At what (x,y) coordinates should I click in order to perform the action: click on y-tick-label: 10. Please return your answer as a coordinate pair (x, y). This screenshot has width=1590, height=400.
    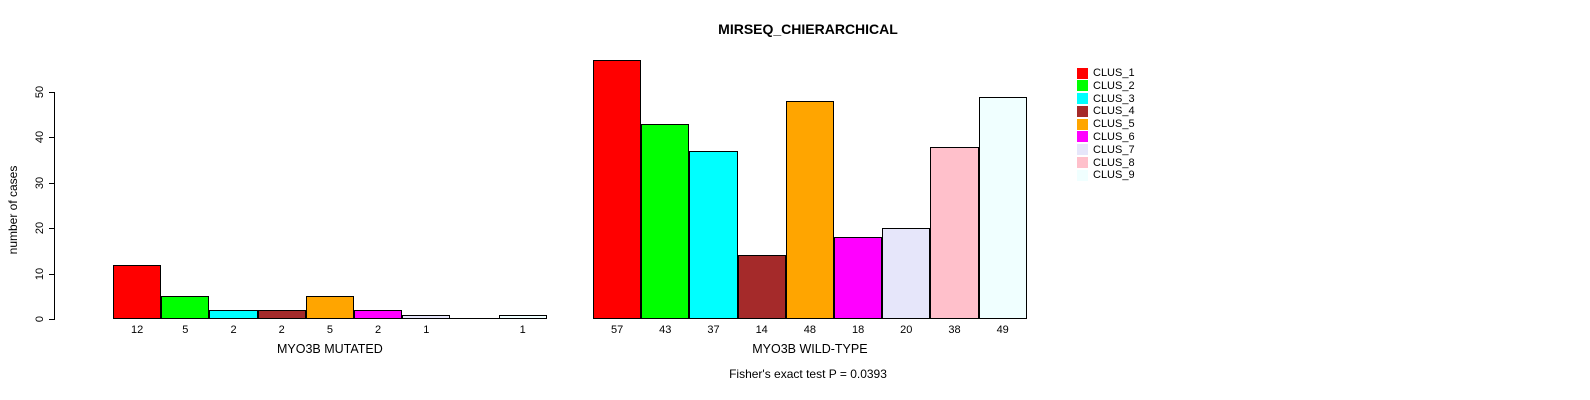
    Looking at the image, I should click on (40, 273).